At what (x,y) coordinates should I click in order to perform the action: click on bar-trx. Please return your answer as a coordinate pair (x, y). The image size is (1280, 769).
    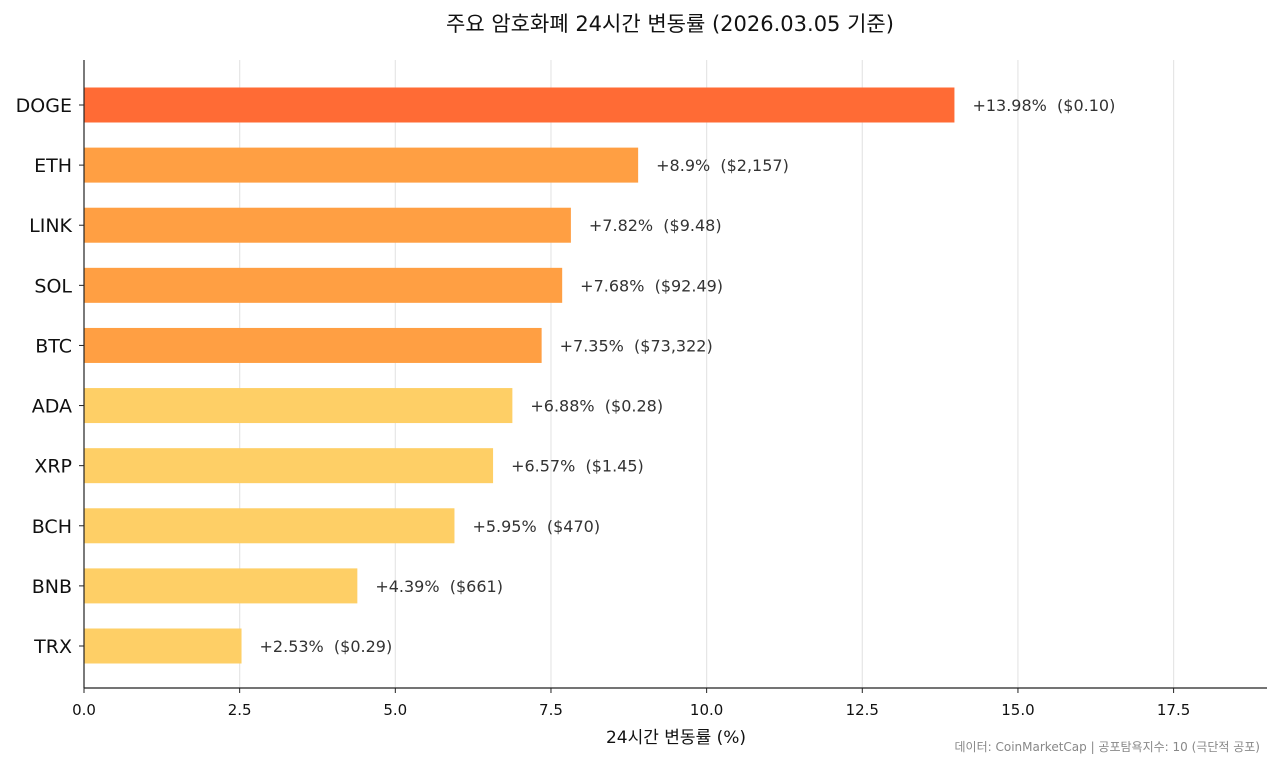
    Looking at the image, I should click on (163, 646).